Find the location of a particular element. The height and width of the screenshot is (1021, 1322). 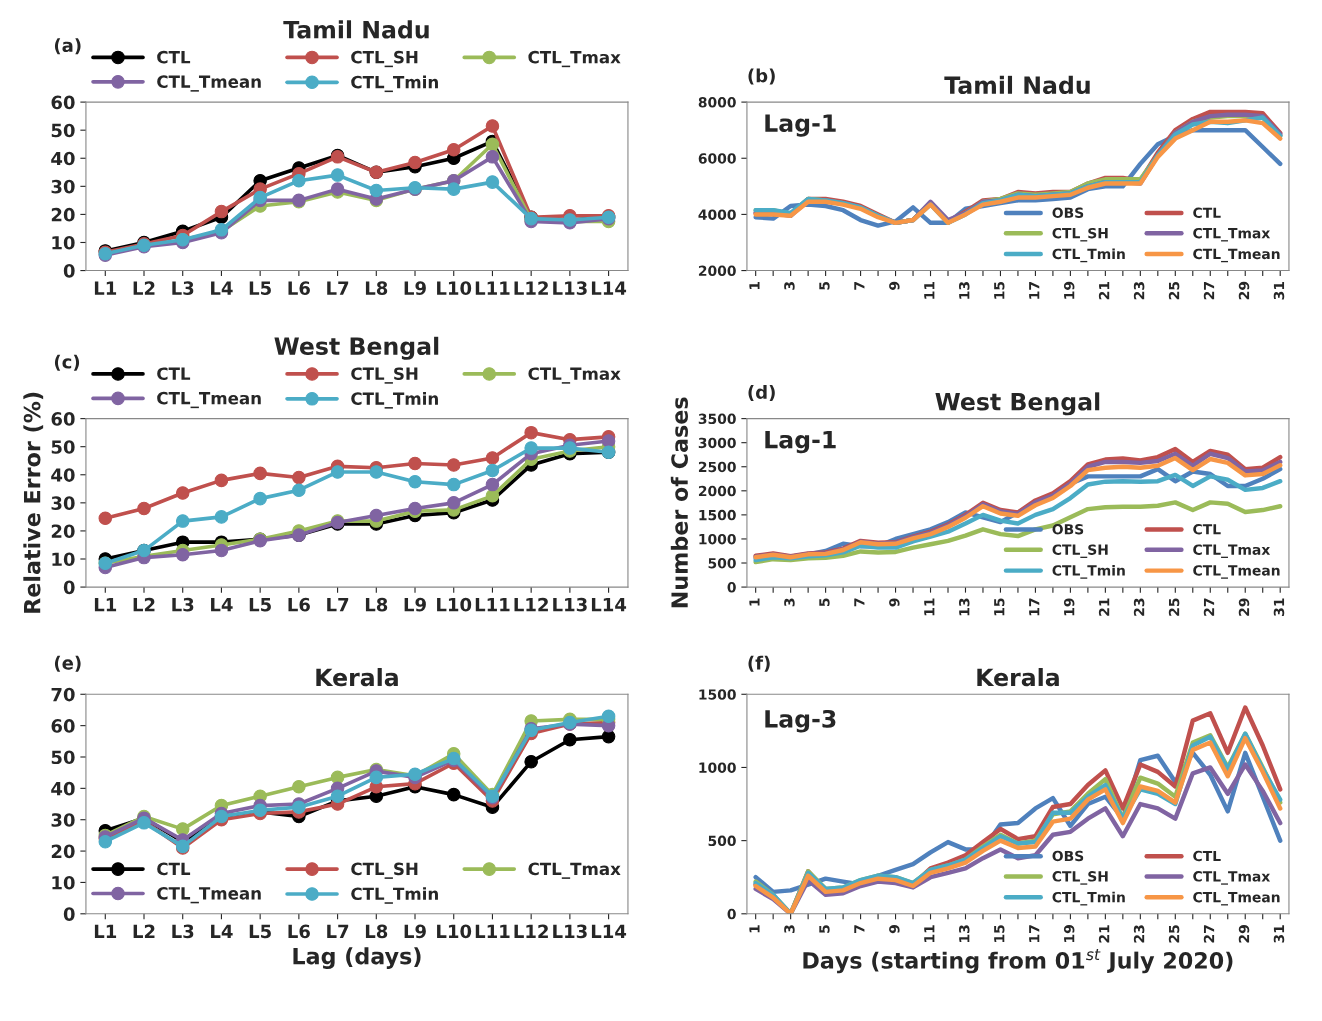

x-tick-label: 17 is located at coordinates (1034, 290).